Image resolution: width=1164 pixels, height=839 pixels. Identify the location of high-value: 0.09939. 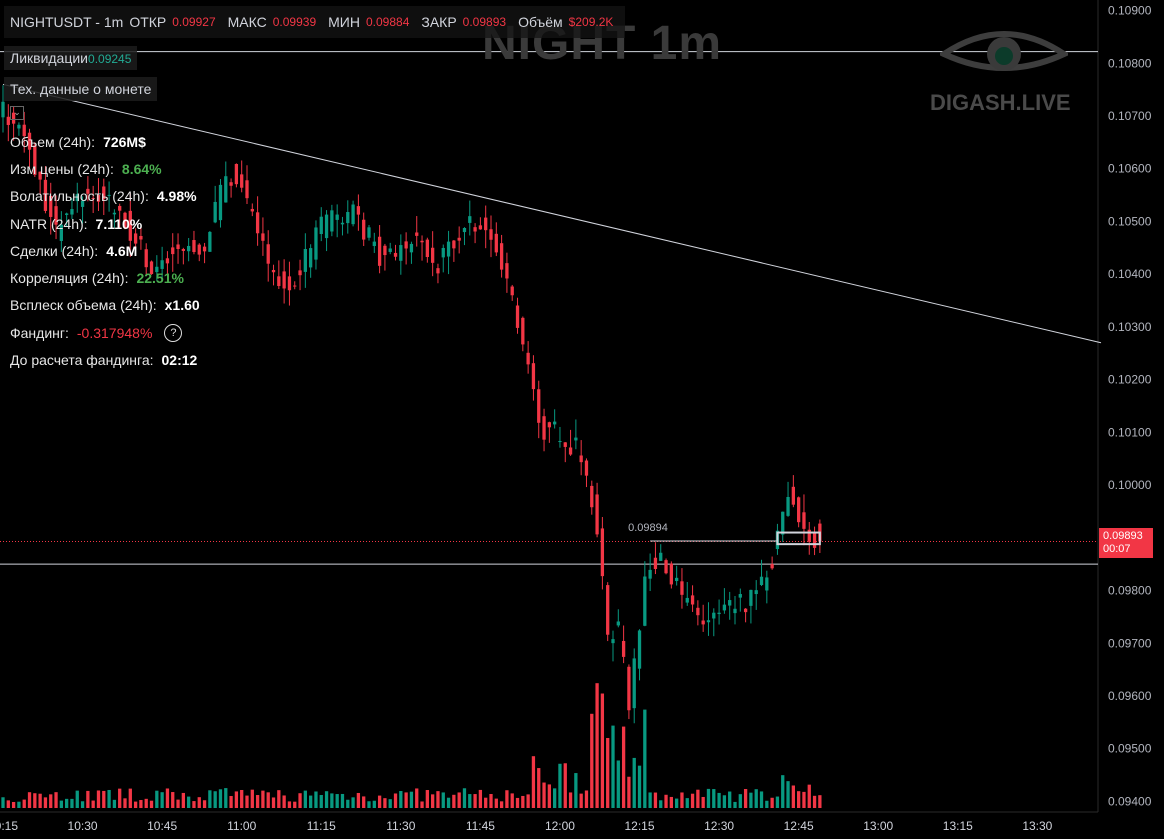
(294, 22).